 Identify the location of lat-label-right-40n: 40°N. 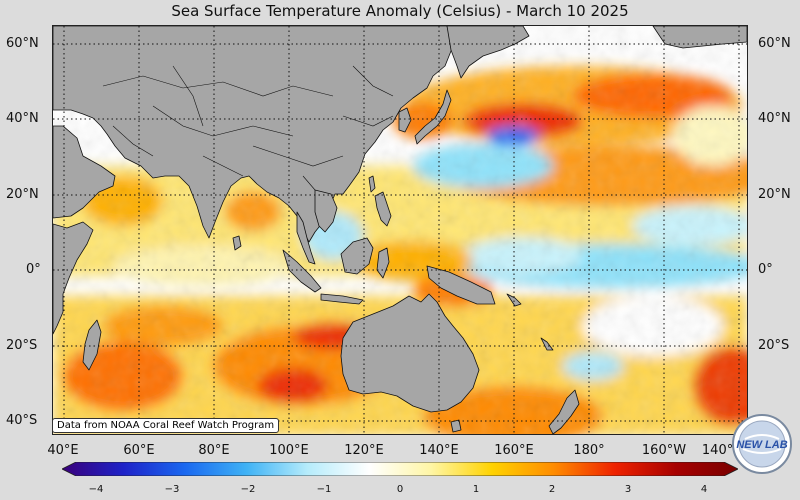
(774, 118).